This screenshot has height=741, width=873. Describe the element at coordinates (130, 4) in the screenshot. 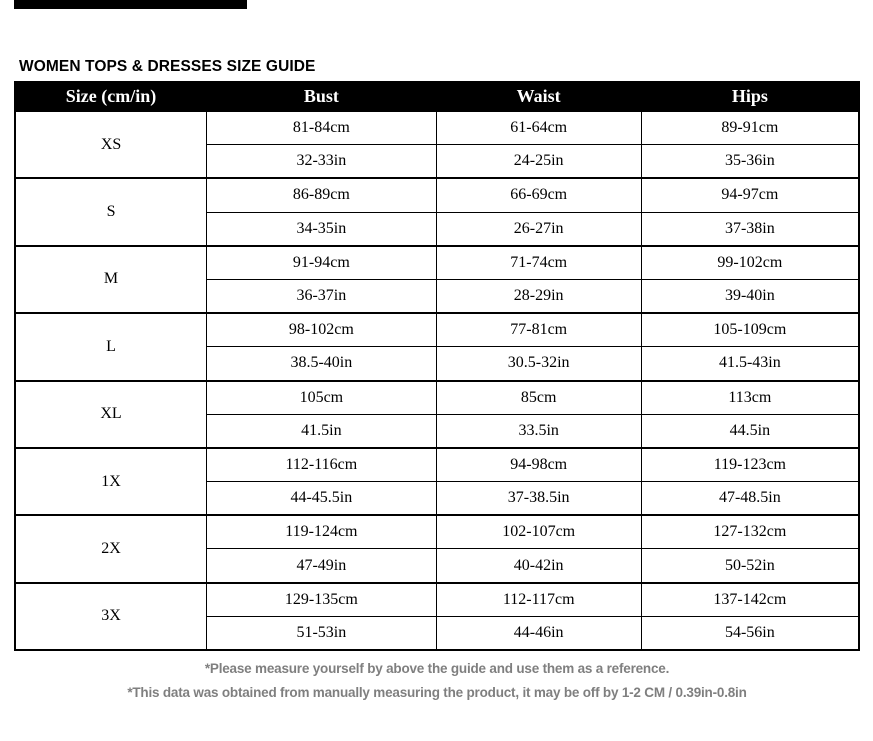

I see `top-partial-bar` at that location.